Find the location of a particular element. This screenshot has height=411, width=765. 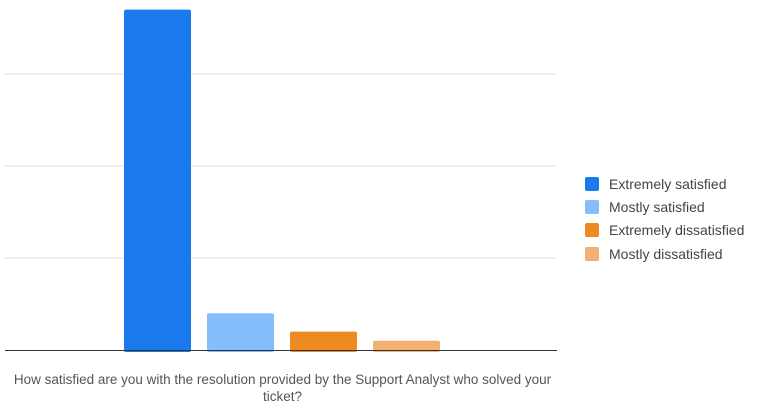

legend-label: Mostly dissatisfied is located at coordinates (666, 253).